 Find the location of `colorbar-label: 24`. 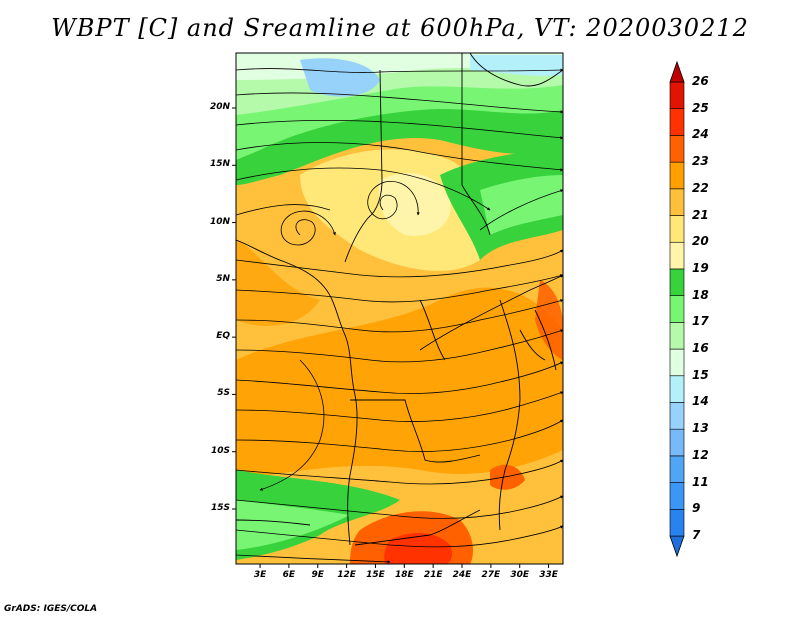

colorbar-label: 24 is located at coordinates (700, 134).